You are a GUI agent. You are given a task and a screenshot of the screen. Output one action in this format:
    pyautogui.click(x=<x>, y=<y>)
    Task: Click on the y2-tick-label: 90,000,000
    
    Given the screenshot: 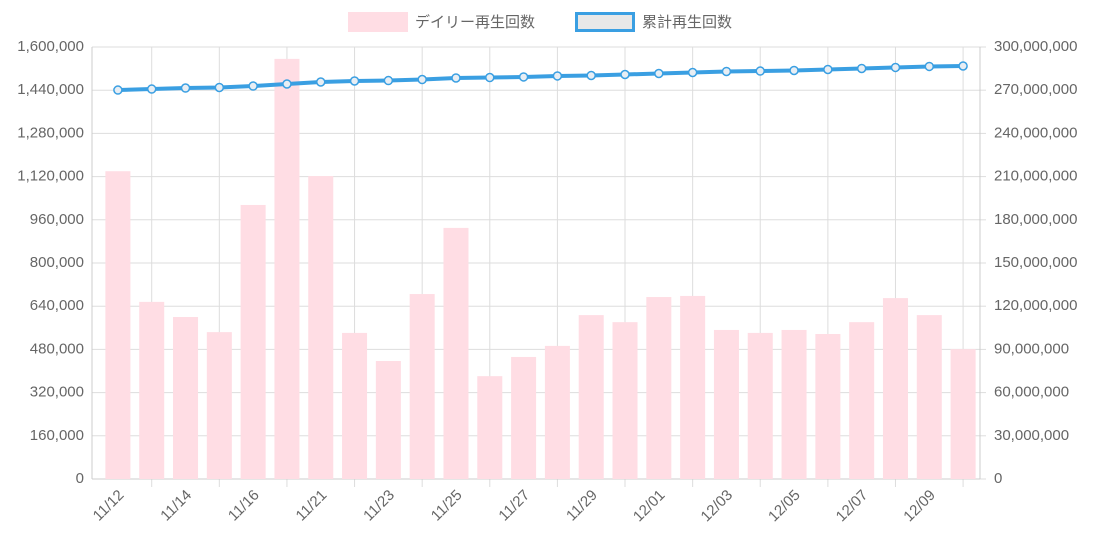 What is the action you would take?
    pyautogui.click(x=1031, y=348)
    